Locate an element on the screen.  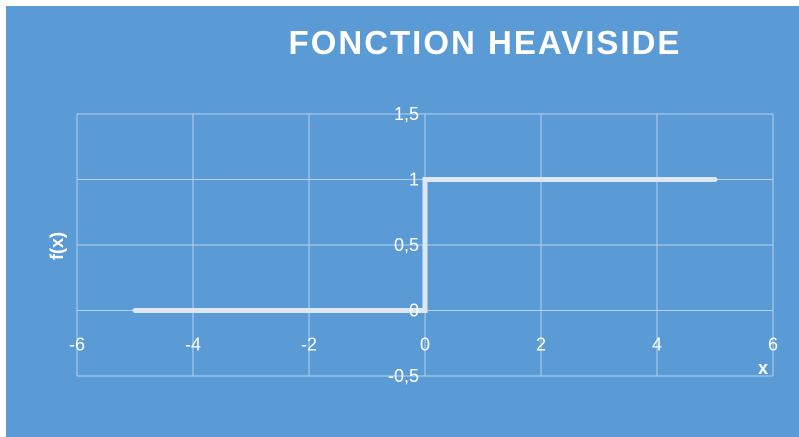
y-tick-label: 1,5 is located at coordinates (406, 114).